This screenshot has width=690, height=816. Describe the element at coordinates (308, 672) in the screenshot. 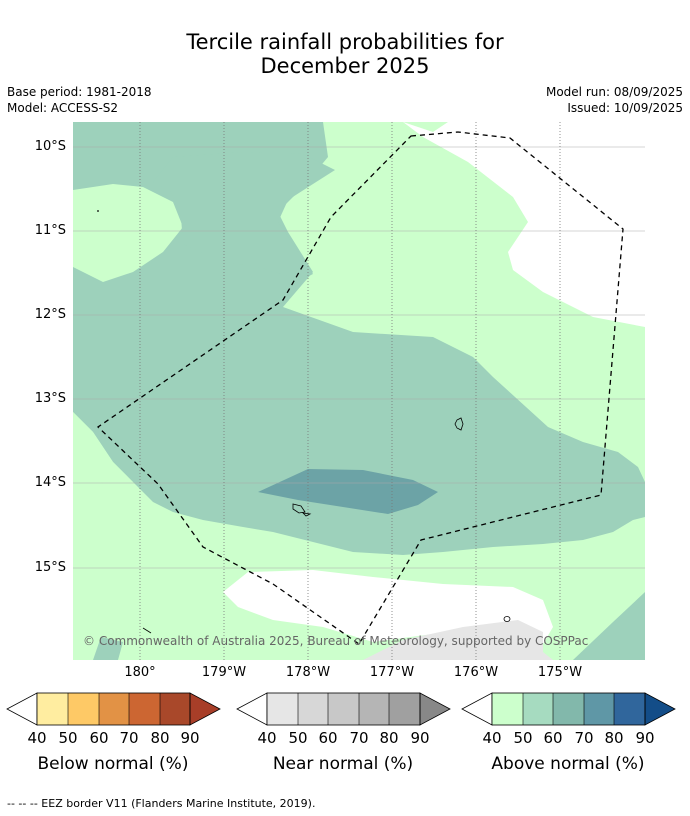

I see `lon-label-178w: 178°W` at that location.